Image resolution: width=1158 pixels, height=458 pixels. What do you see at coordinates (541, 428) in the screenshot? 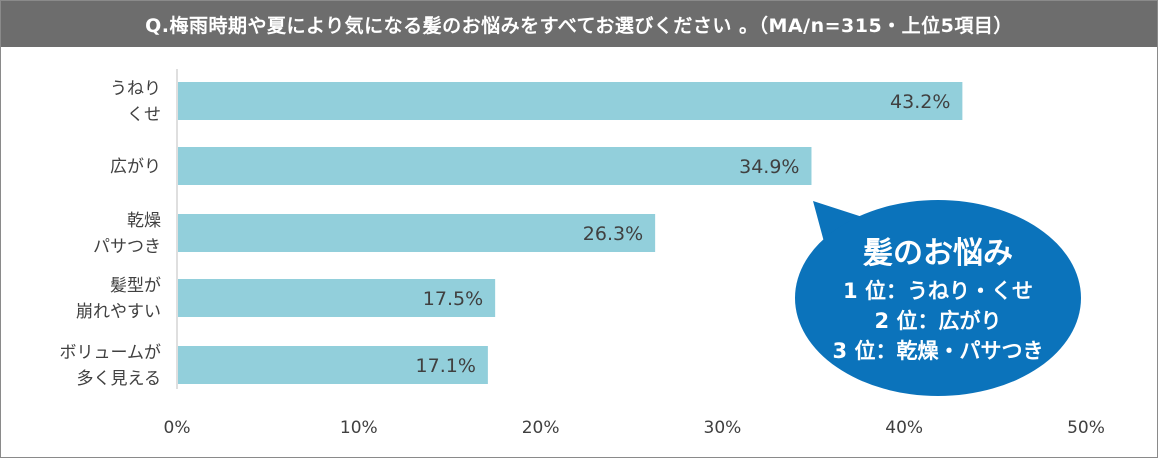
I see `x-tick-label-2: 20%` at bounding box center [541, 428].